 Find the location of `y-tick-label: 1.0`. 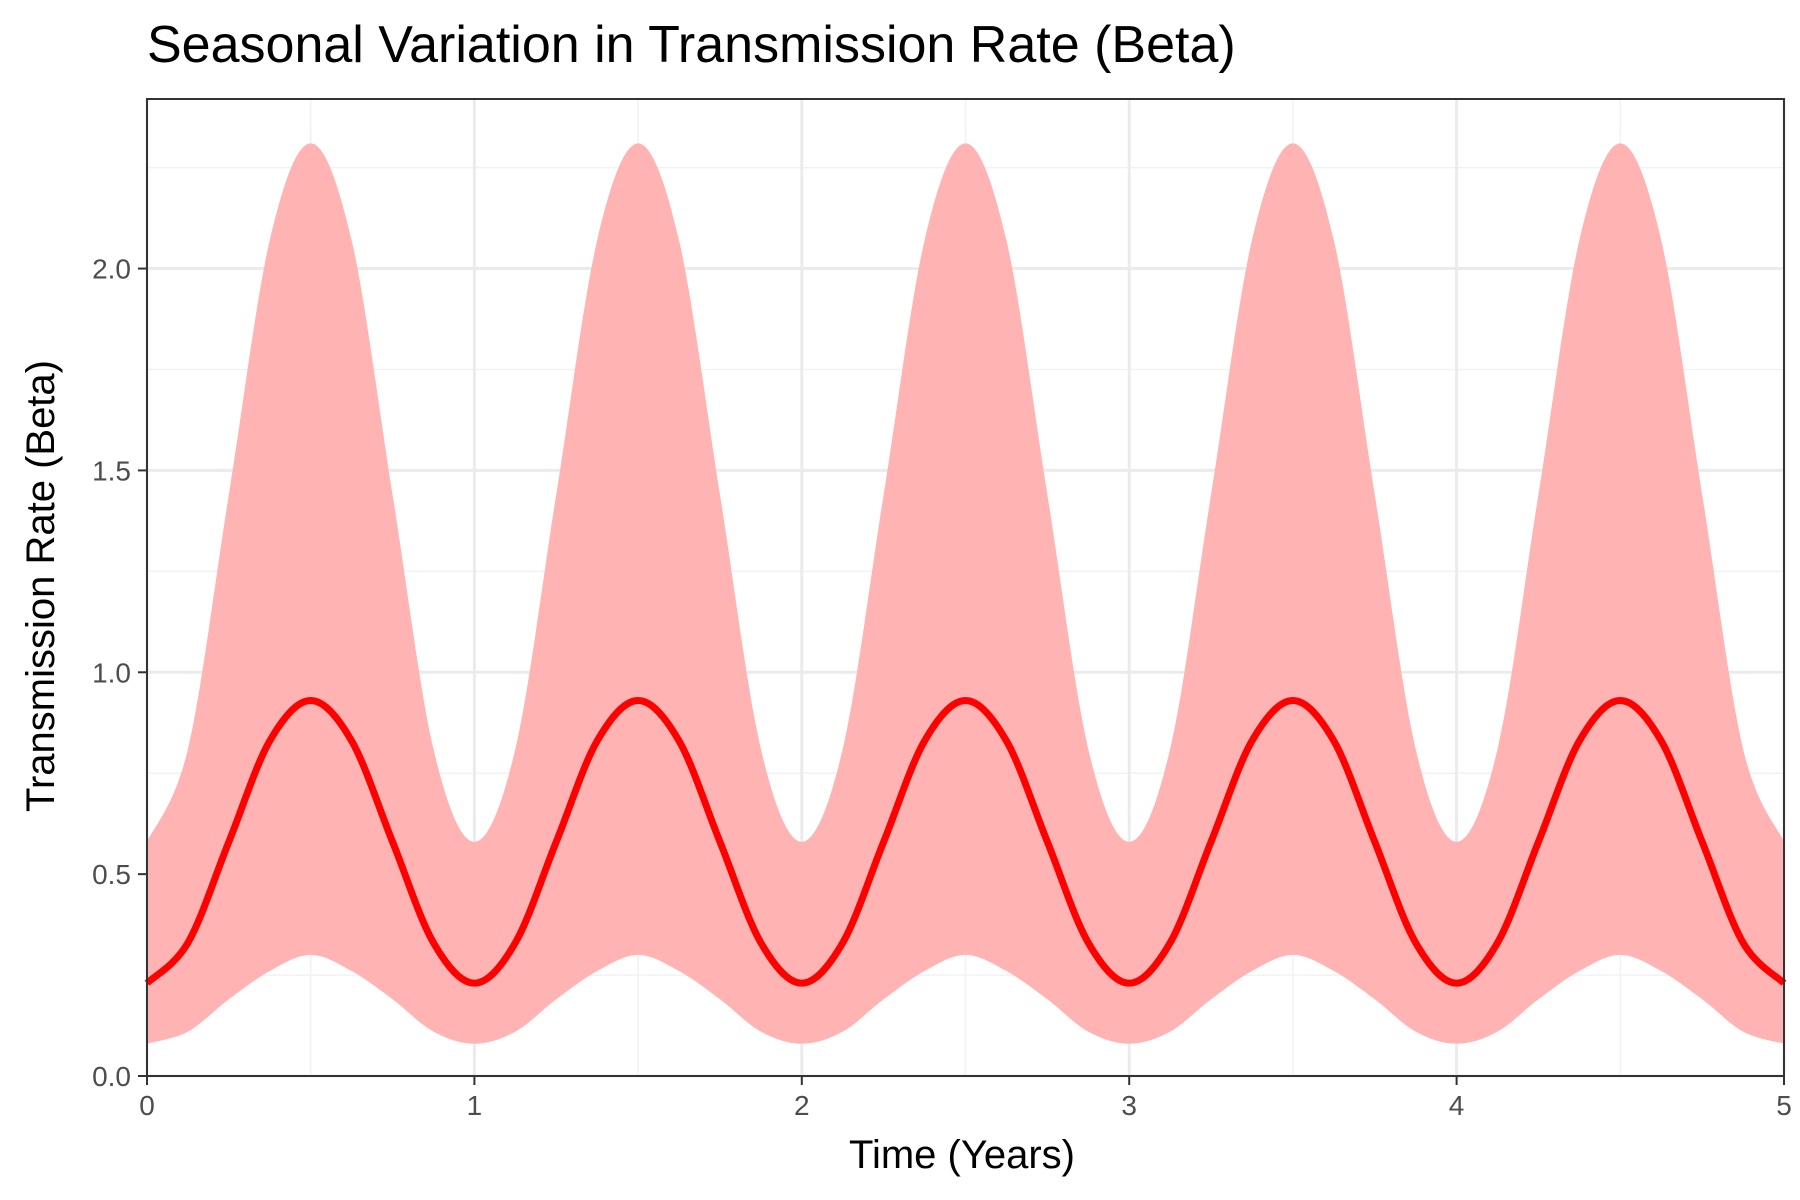

y-tick-label: 1.0 is located at coordinates (111, 672).